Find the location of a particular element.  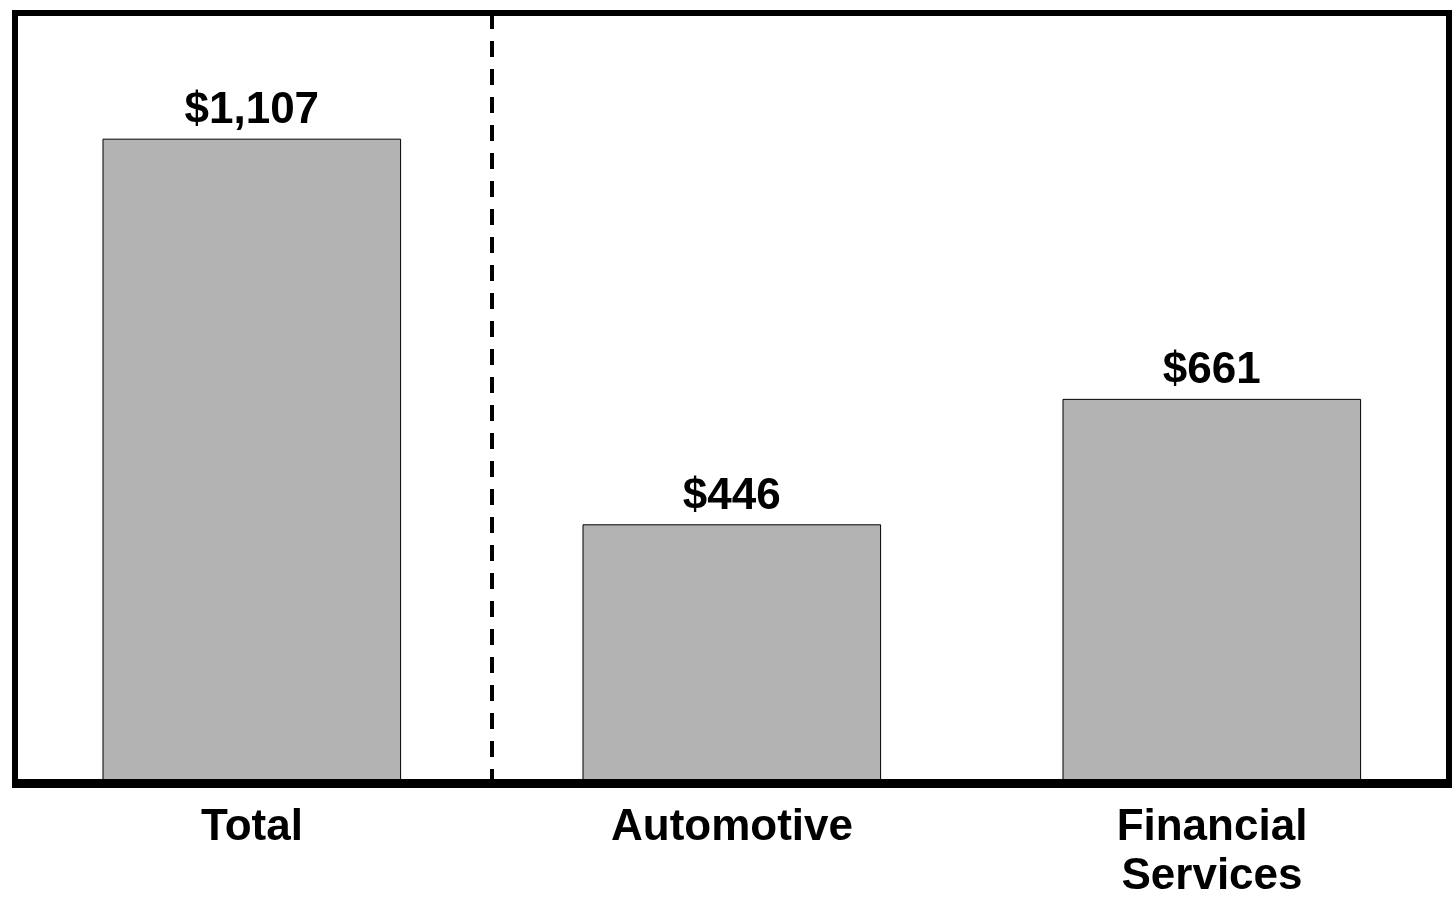

data-label: $1,107 is located at coordinates (252, 108).